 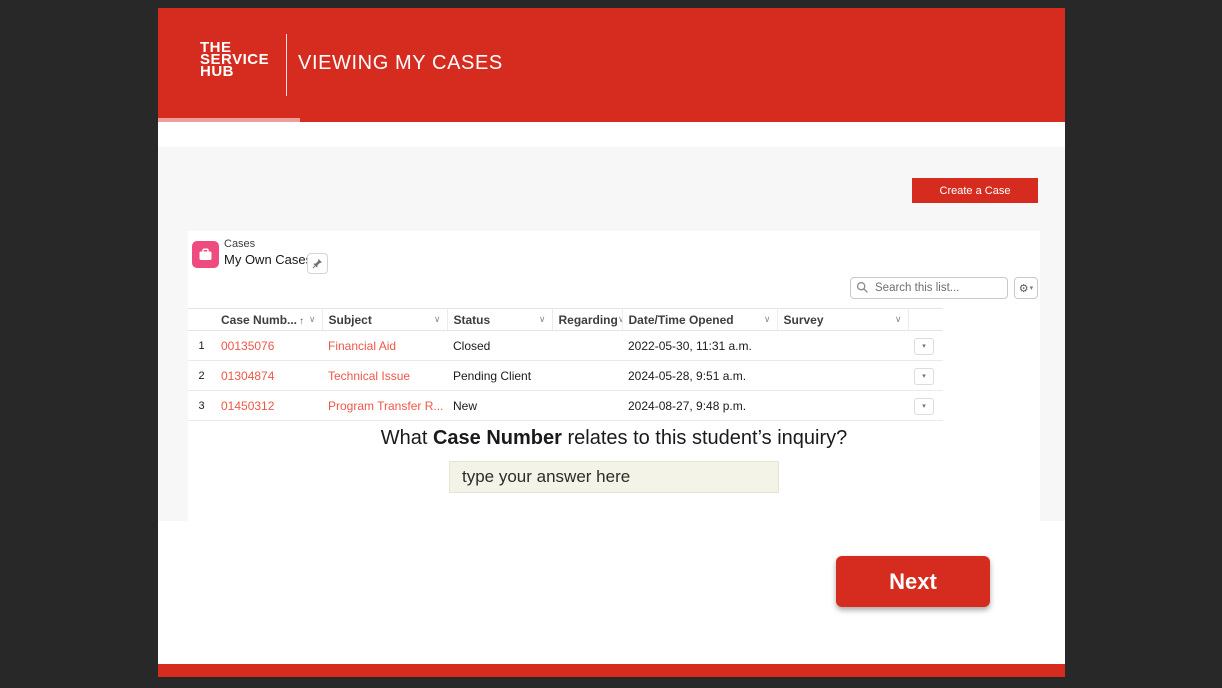 What do you see at coordinates (229, 120) in the screenshot?
I see `lesson-progress-bar` at bounding box center [229, 120].